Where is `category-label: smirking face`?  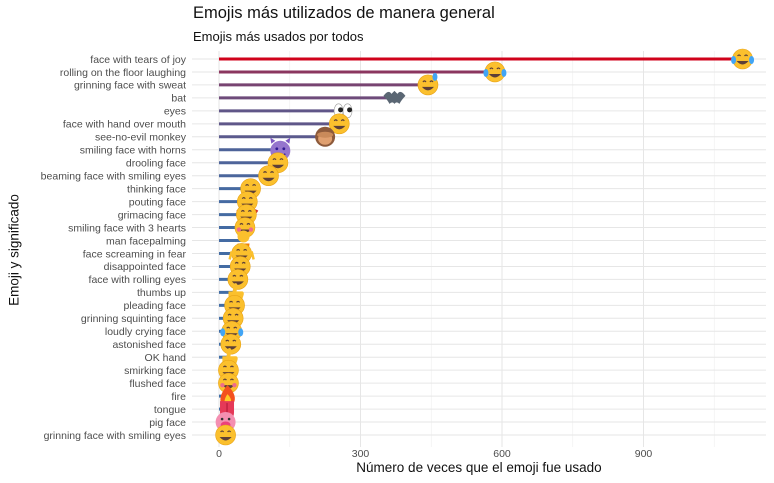 category-label: smirking face is located at coordinates (155, 371).